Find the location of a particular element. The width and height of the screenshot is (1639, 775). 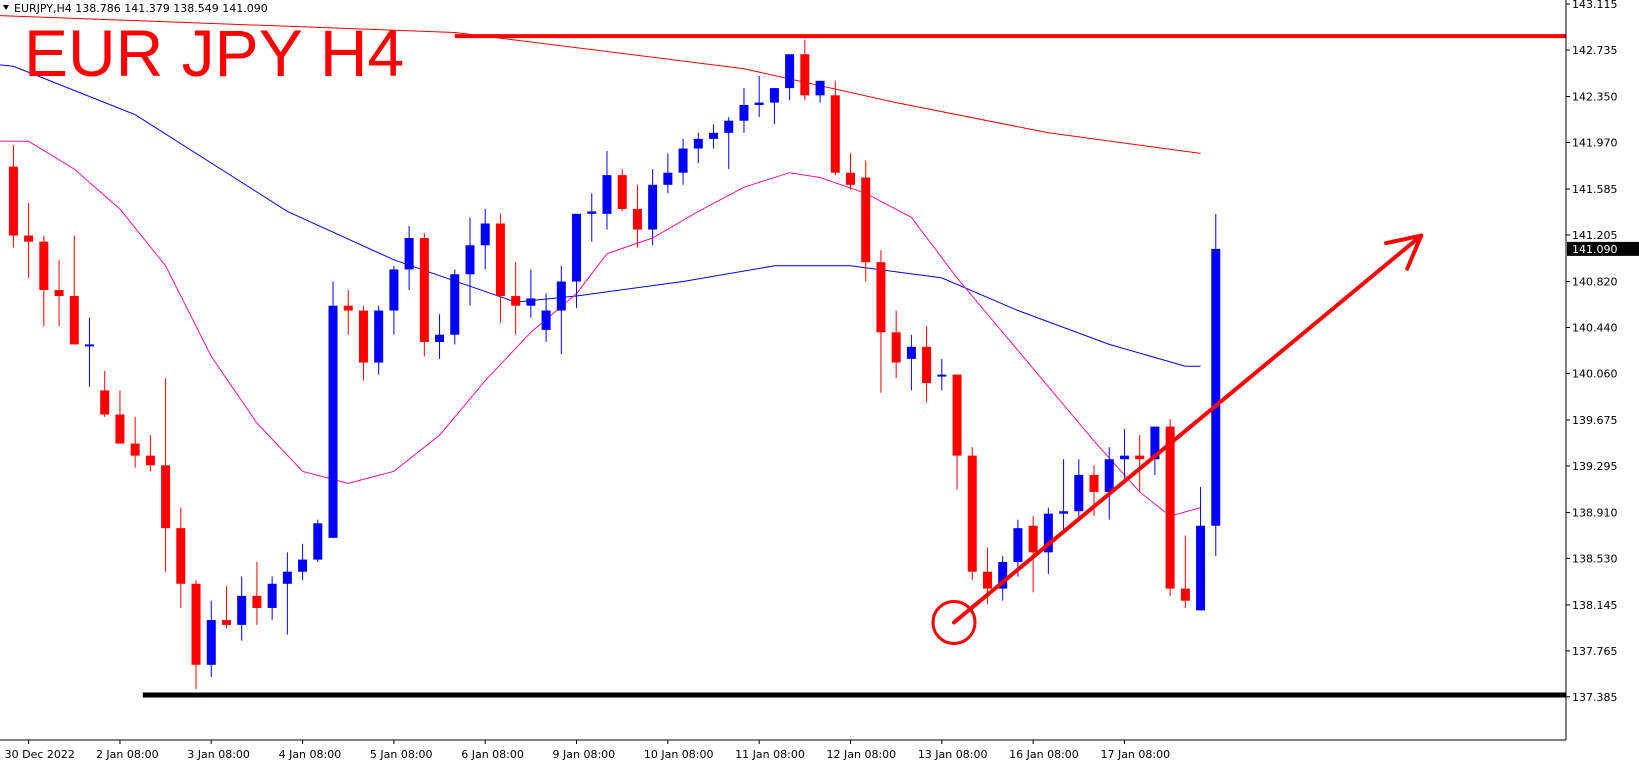

price-tick-label: 138.530 is located at coordinates (1595, 558).